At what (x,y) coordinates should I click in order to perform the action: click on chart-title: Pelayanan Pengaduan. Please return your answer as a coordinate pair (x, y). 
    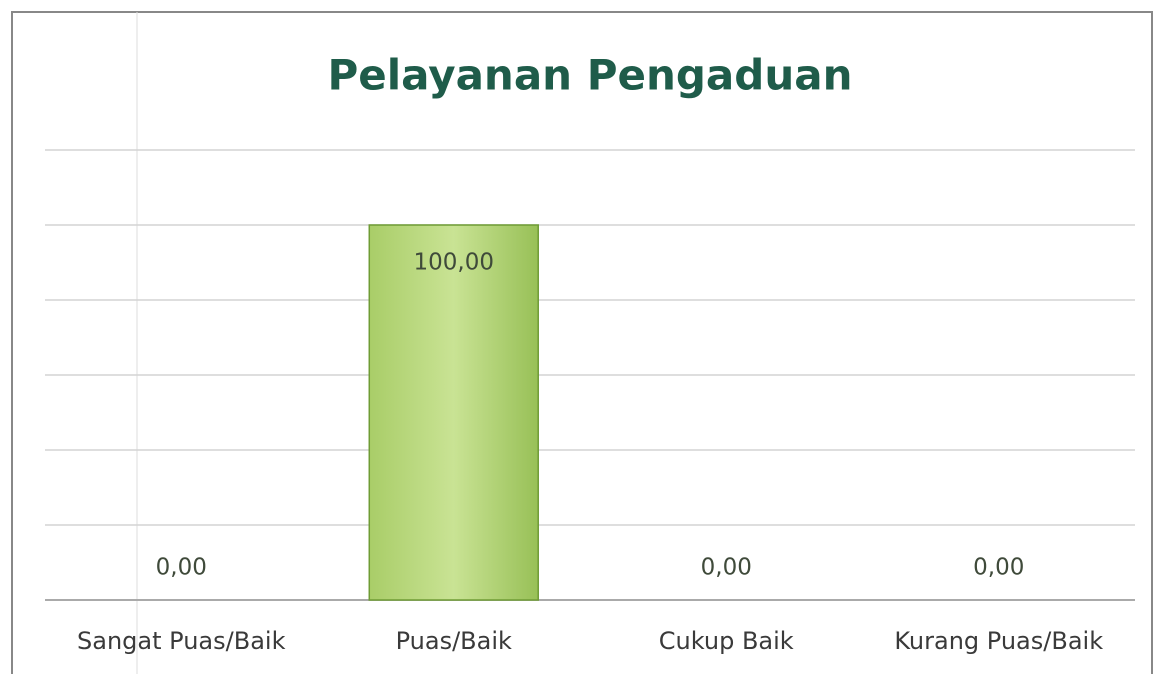
    Looking at the image, I should click on (590, 75).